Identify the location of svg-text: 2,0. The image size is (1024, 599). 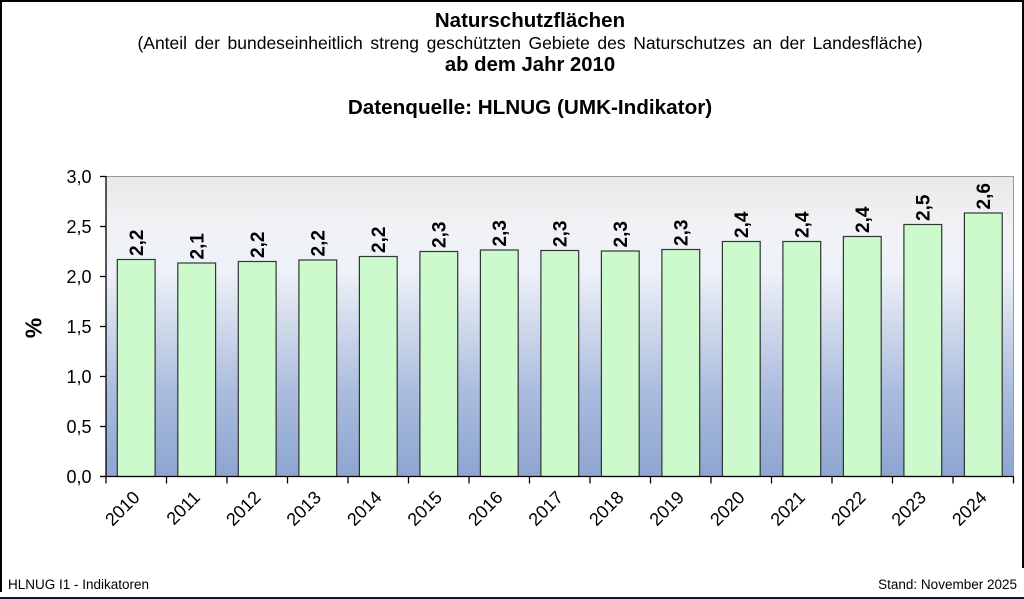
(78, 277).